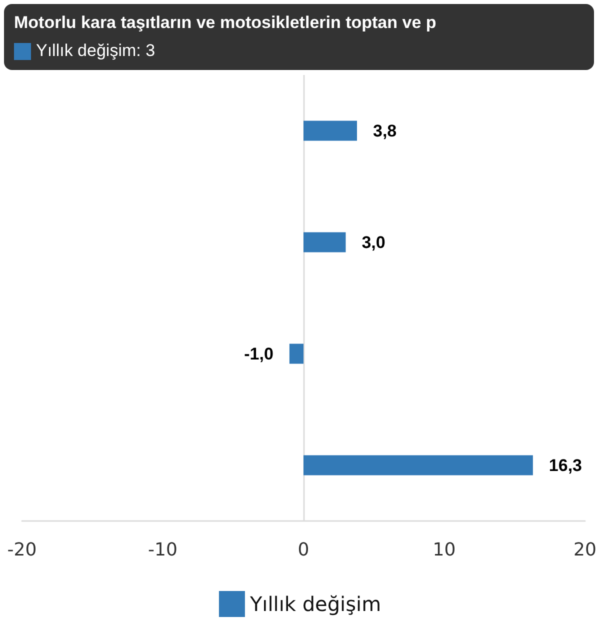 This screenshot has height=640, width=600. What do you see at coordinates (22, 550) in the screenshot?
I see `x-tick-label: -20` at bounding box center [22, 550].